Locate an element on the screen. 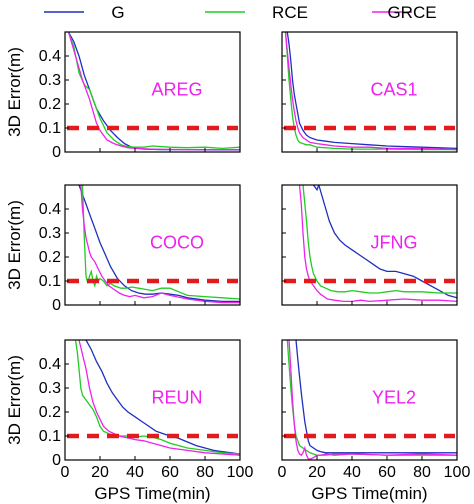 This screenshot has width=474, height=504. panel-yel2: 0 20 40 60 80 100 YEL2 is located at coordinates (374, 410).